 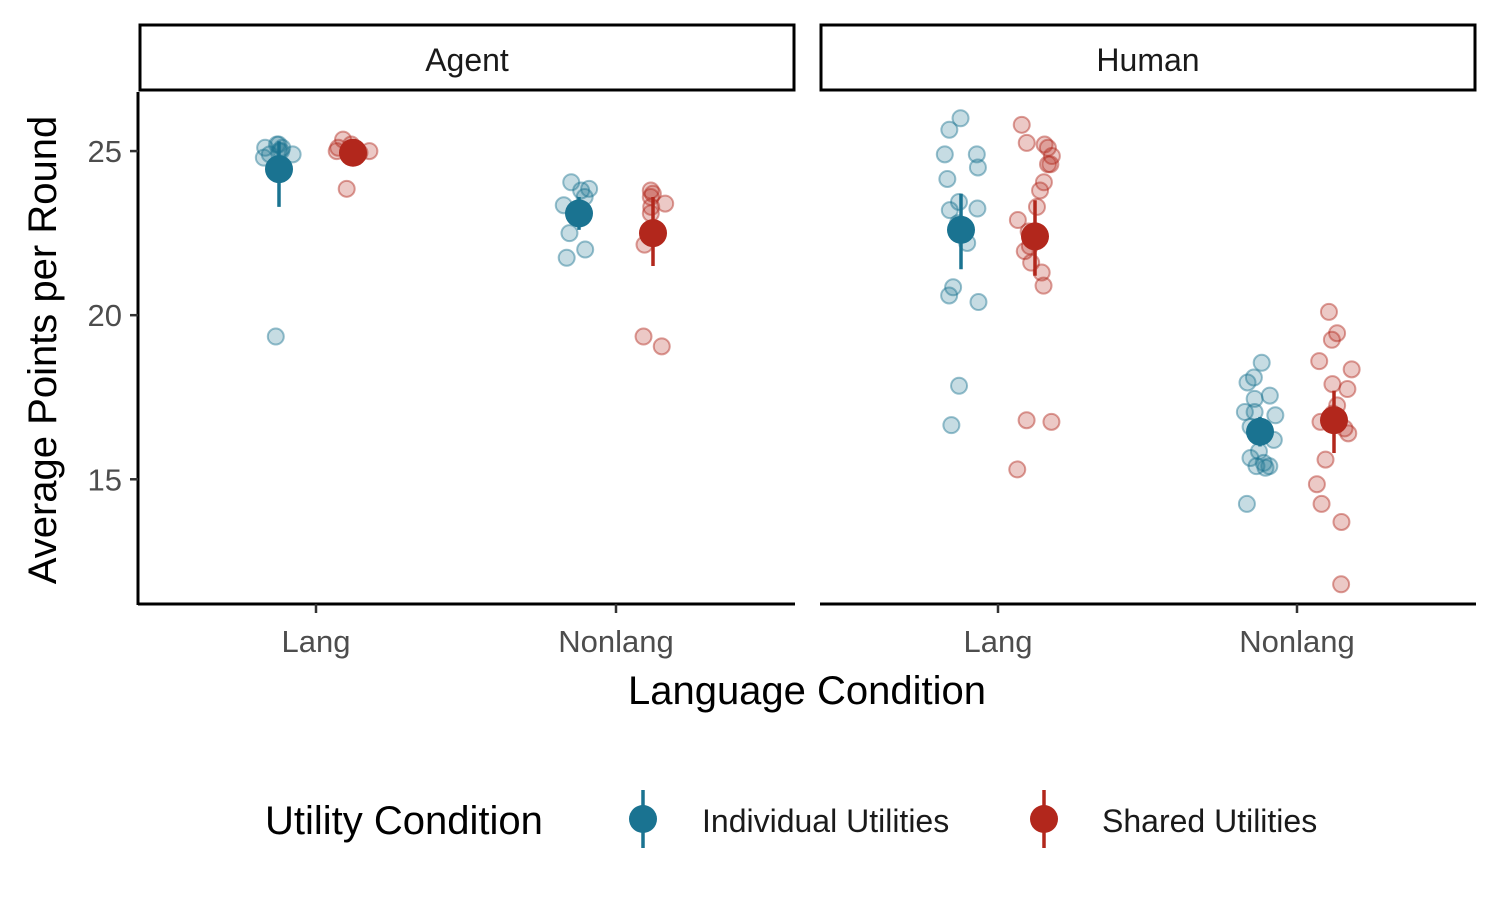 I want to click on legend-key-shared, so click(x=1044, y=819).